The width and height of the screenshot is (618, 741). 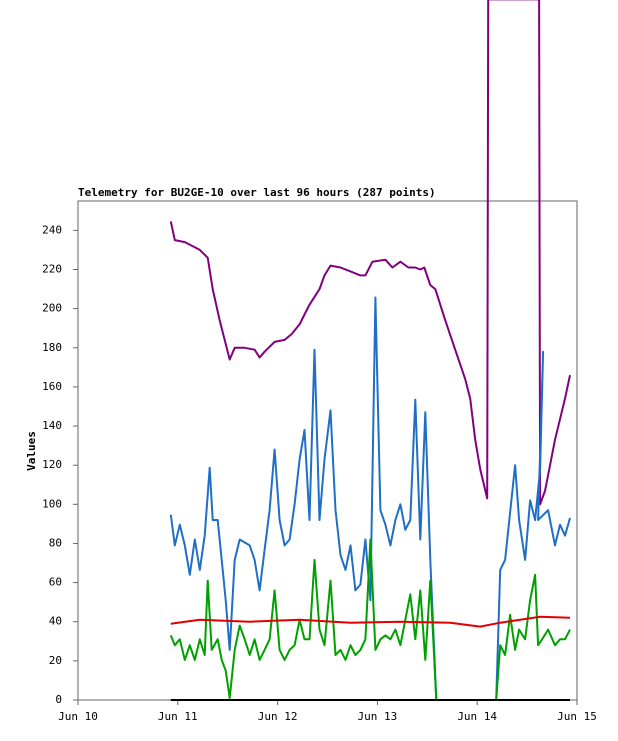 I want to click on y-tick-label: 220, so click(x=52, y=268).